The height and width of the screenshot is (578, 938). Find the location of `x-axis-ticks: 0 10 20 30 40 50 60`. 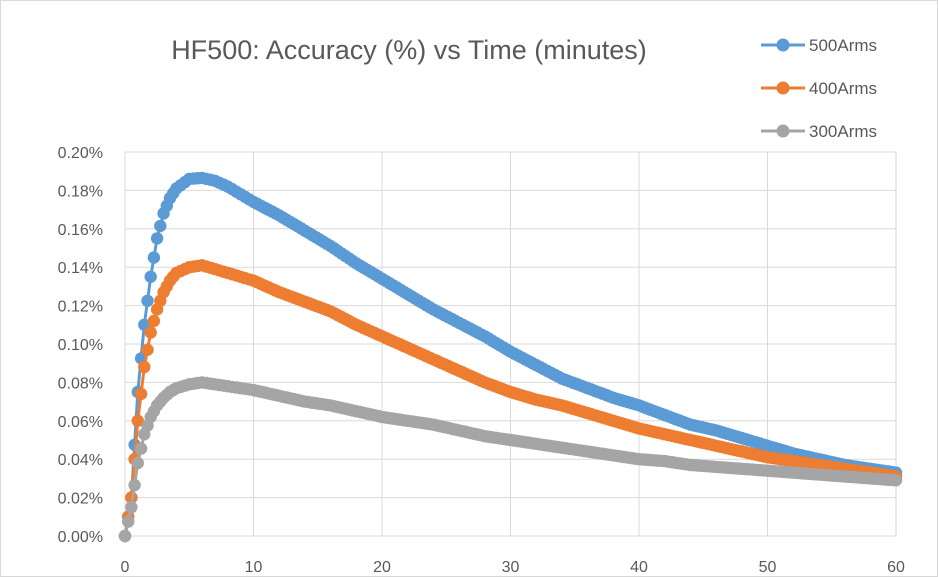

x-axis-ticks: 0 10 20 30 40 50 60 is located at coordinates (513, 567).